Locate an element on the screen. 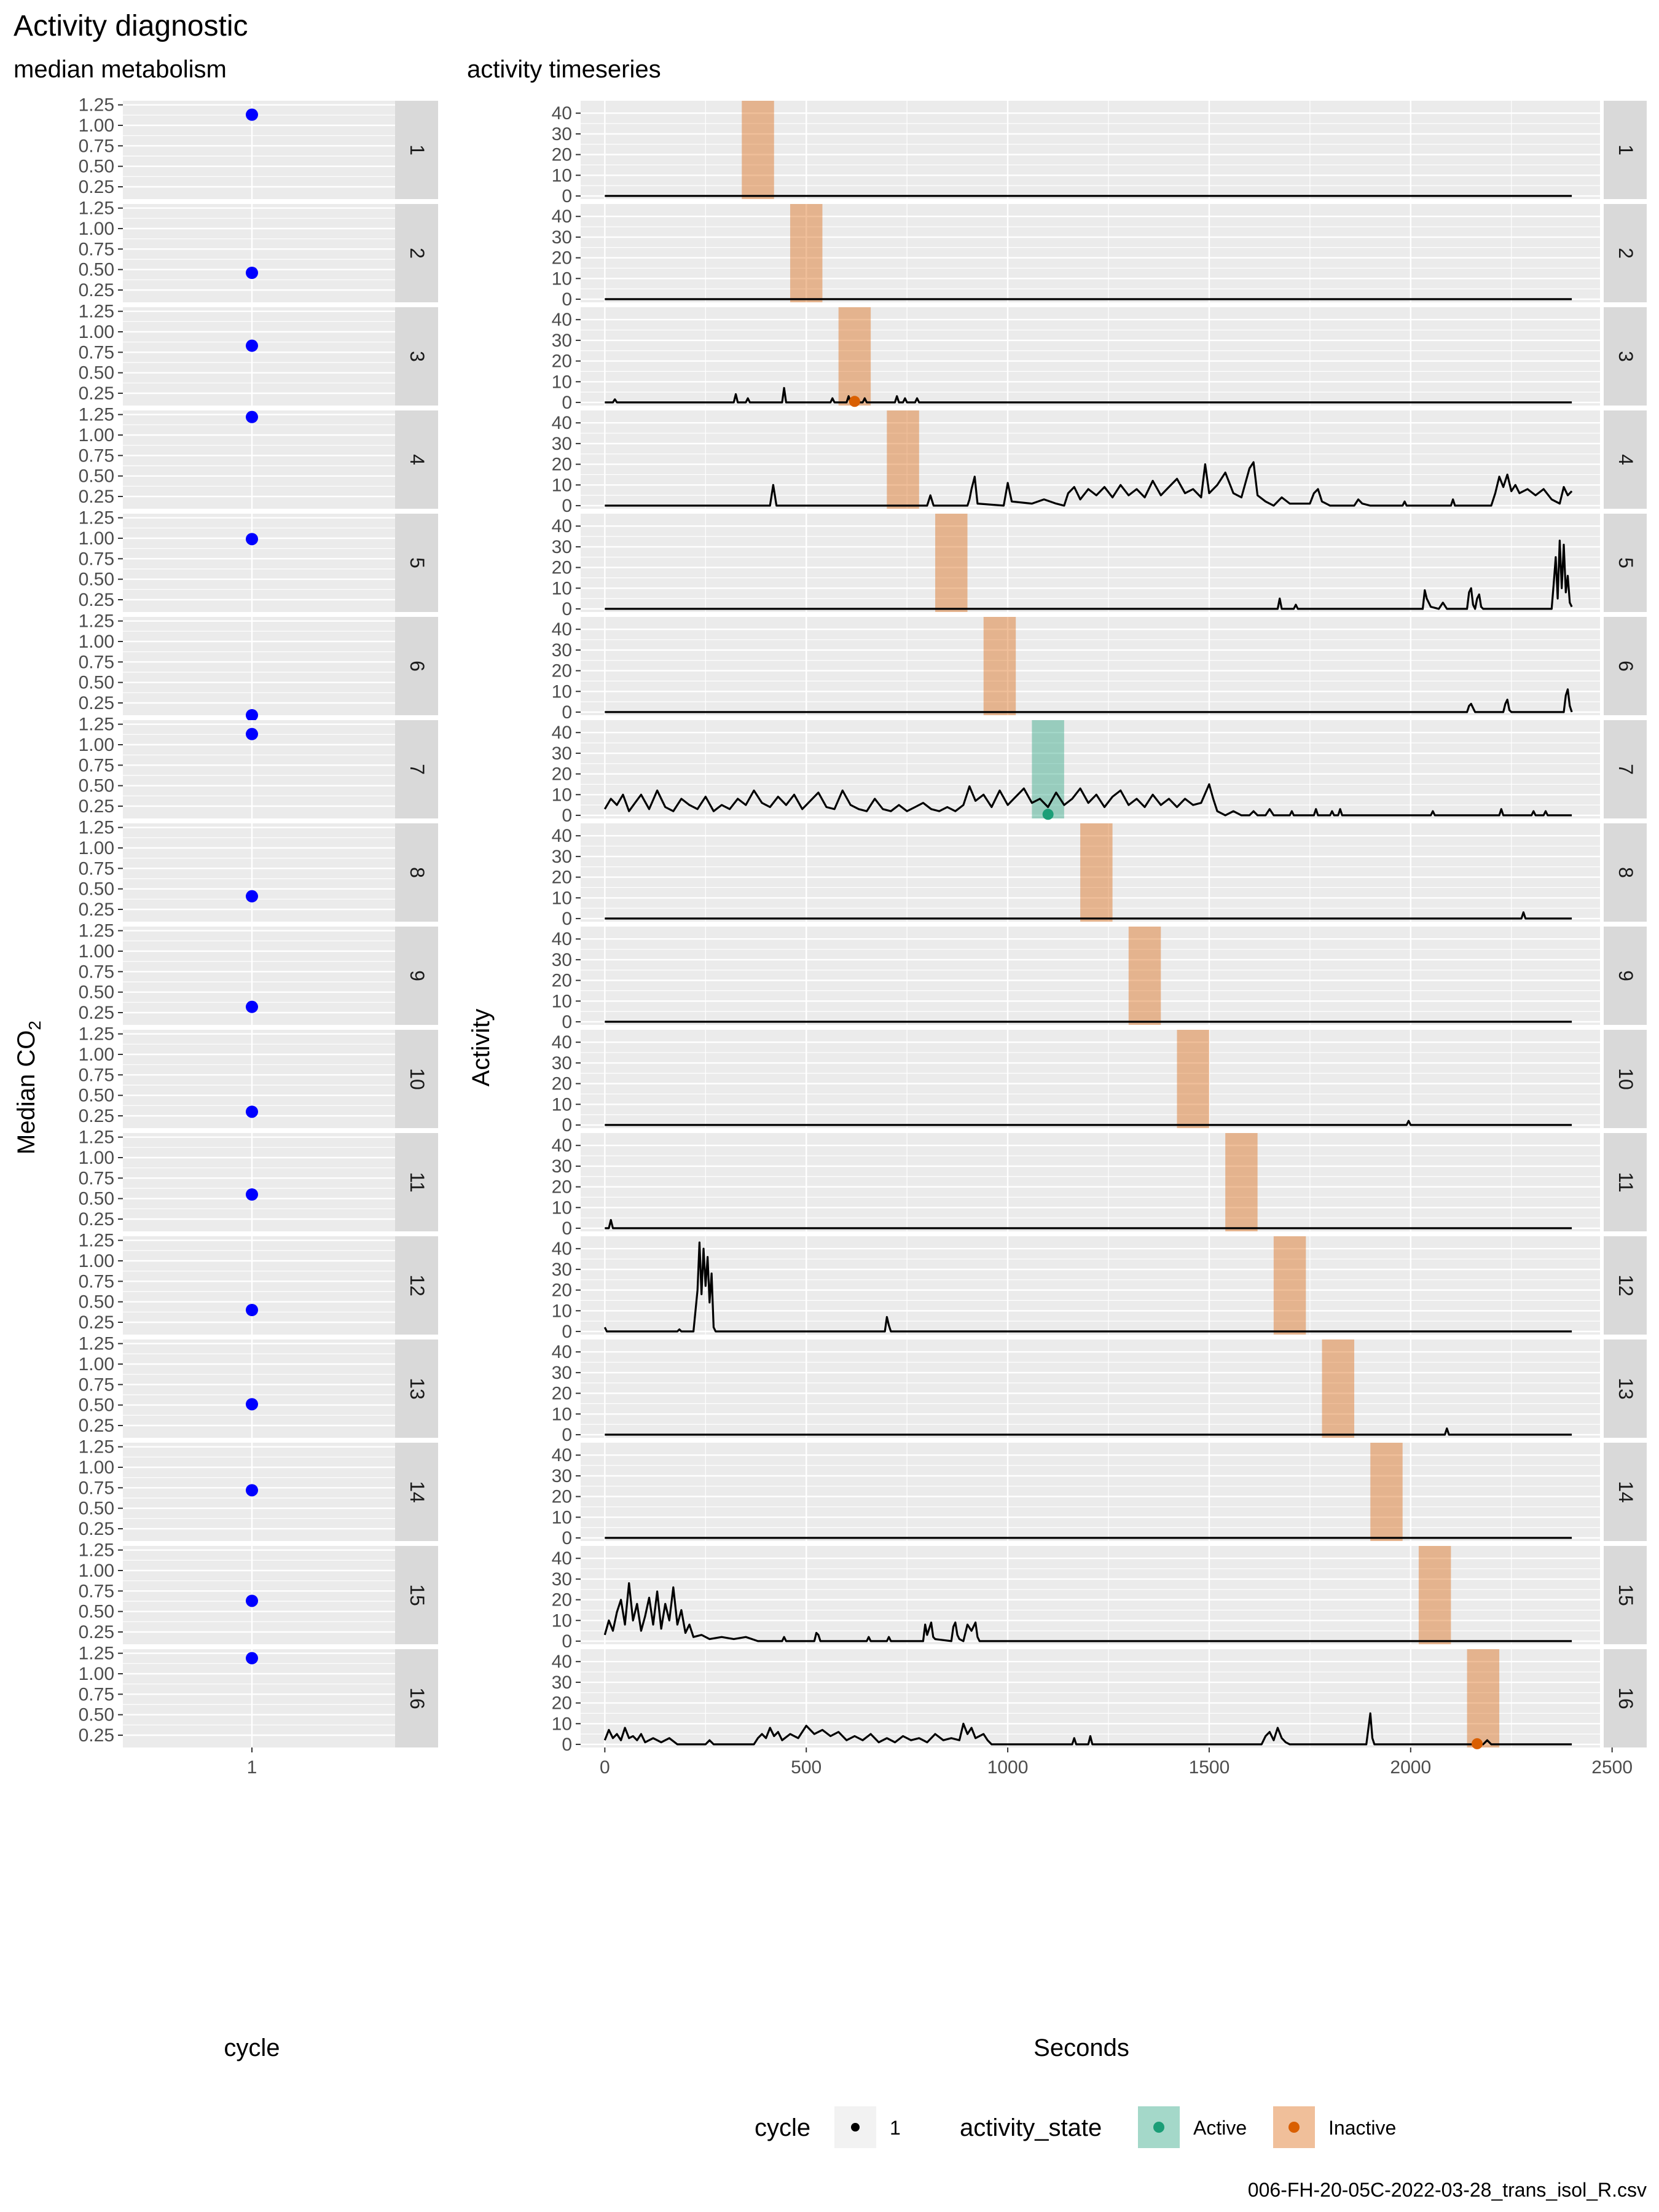 The image size is (1659, 2212). metabolism-facet-label: 6 is located at coordinates (417, 666).